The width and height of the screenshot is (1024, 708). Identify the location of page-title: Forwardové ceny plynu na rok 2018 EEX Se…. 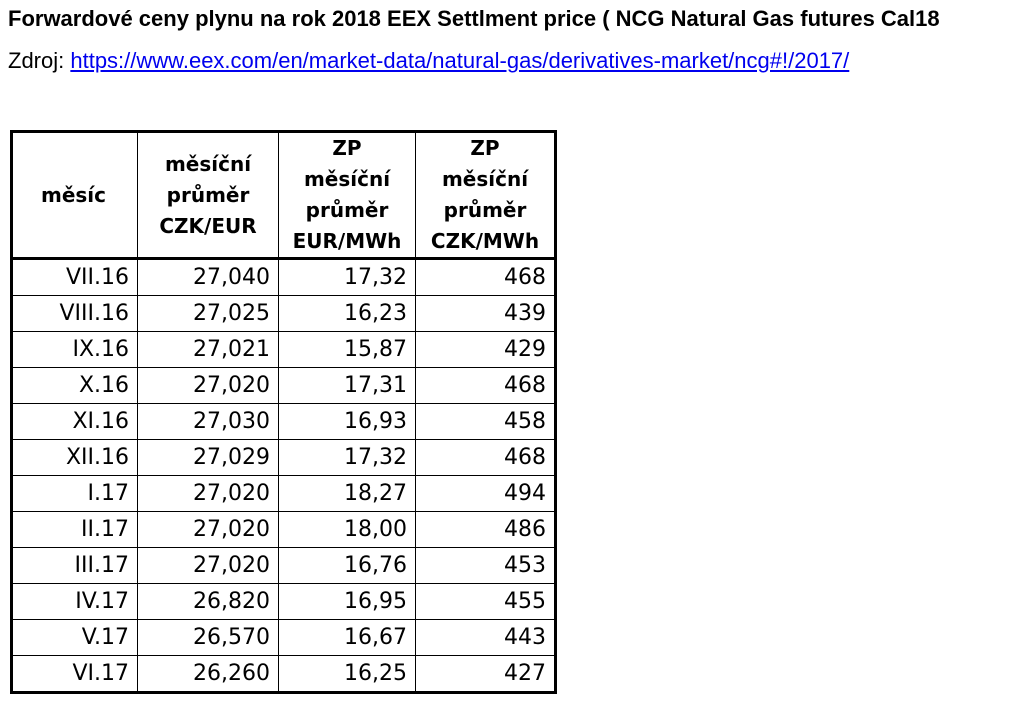
(474, 18).